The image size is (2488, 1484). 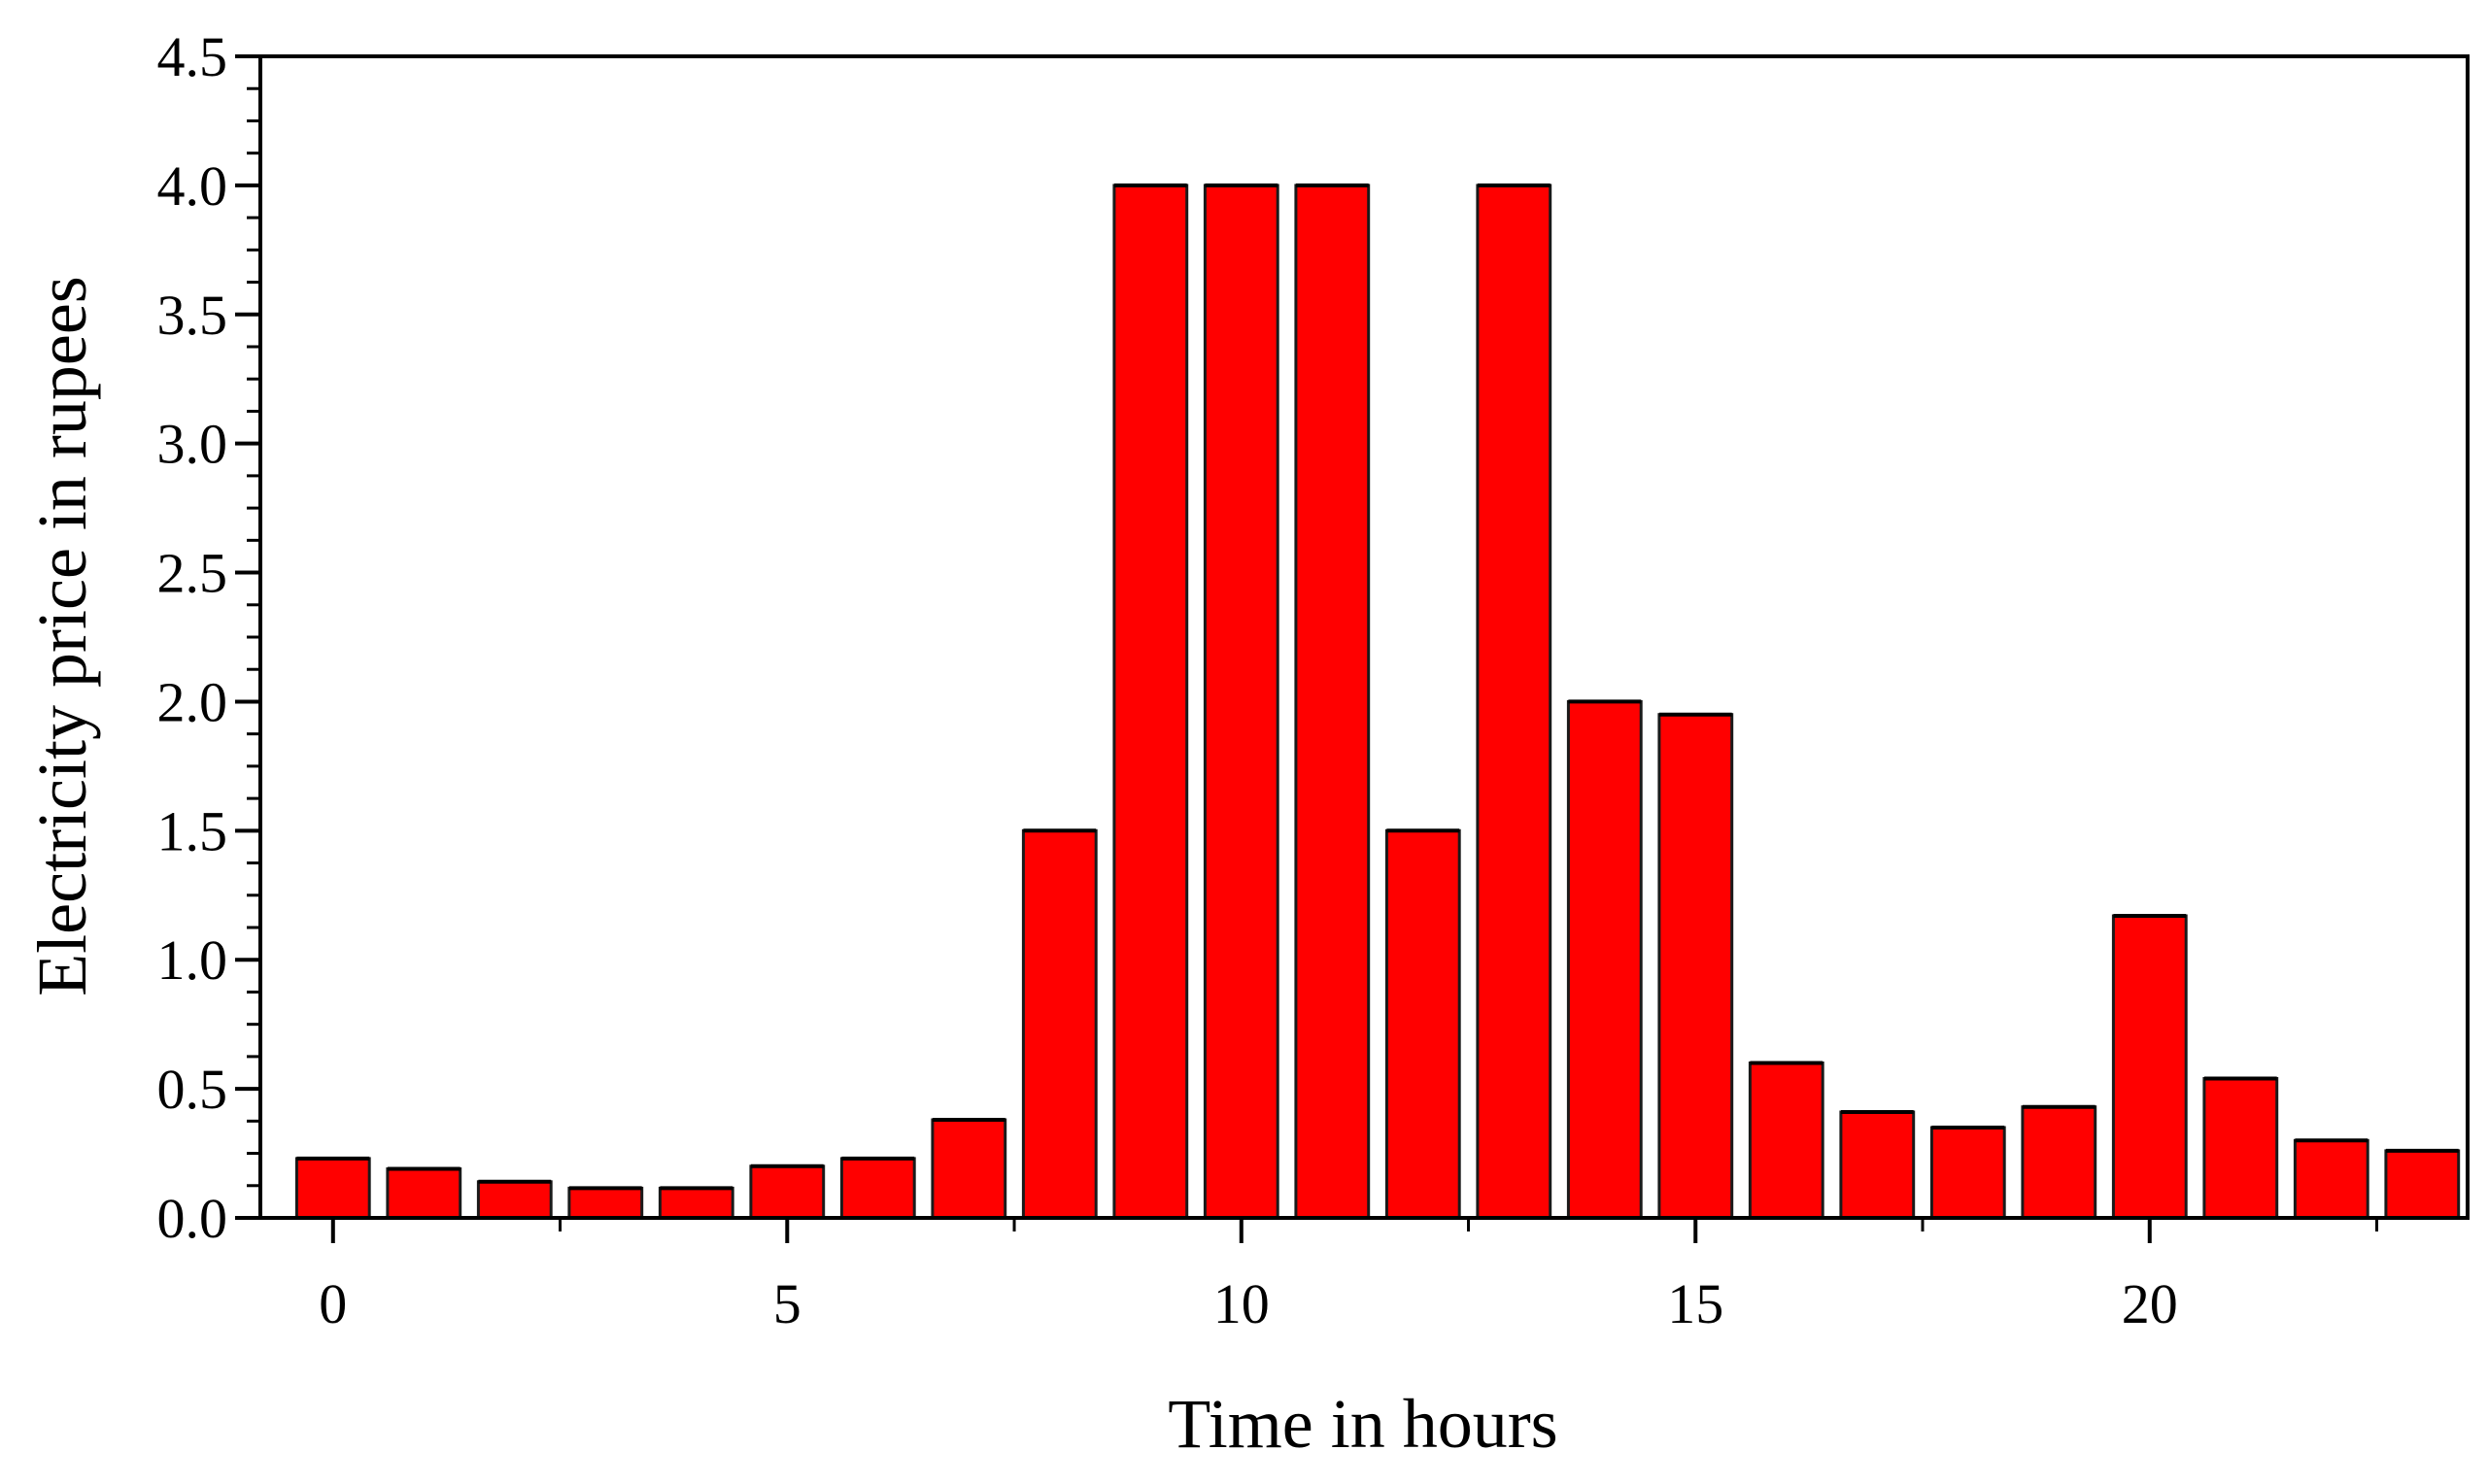 What do you see at coordinates (1362, 1424) in the screenshot?
I see `x-axis-title: Time in hours` at bounding box center [1362, 1424].